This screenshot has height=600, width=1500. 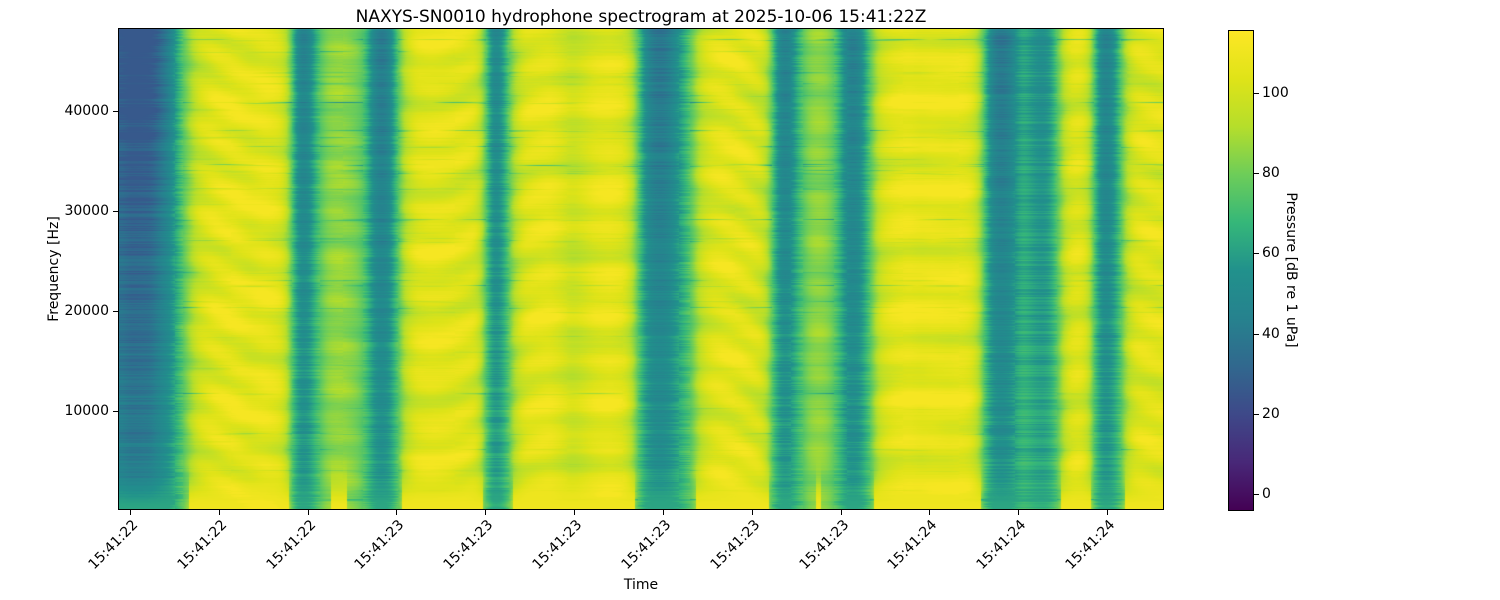 What do you see at coordinates (1266, 494) in the screenshot?
I see `colorbar-tick-label: 0` at bounding box center [1266, 494].